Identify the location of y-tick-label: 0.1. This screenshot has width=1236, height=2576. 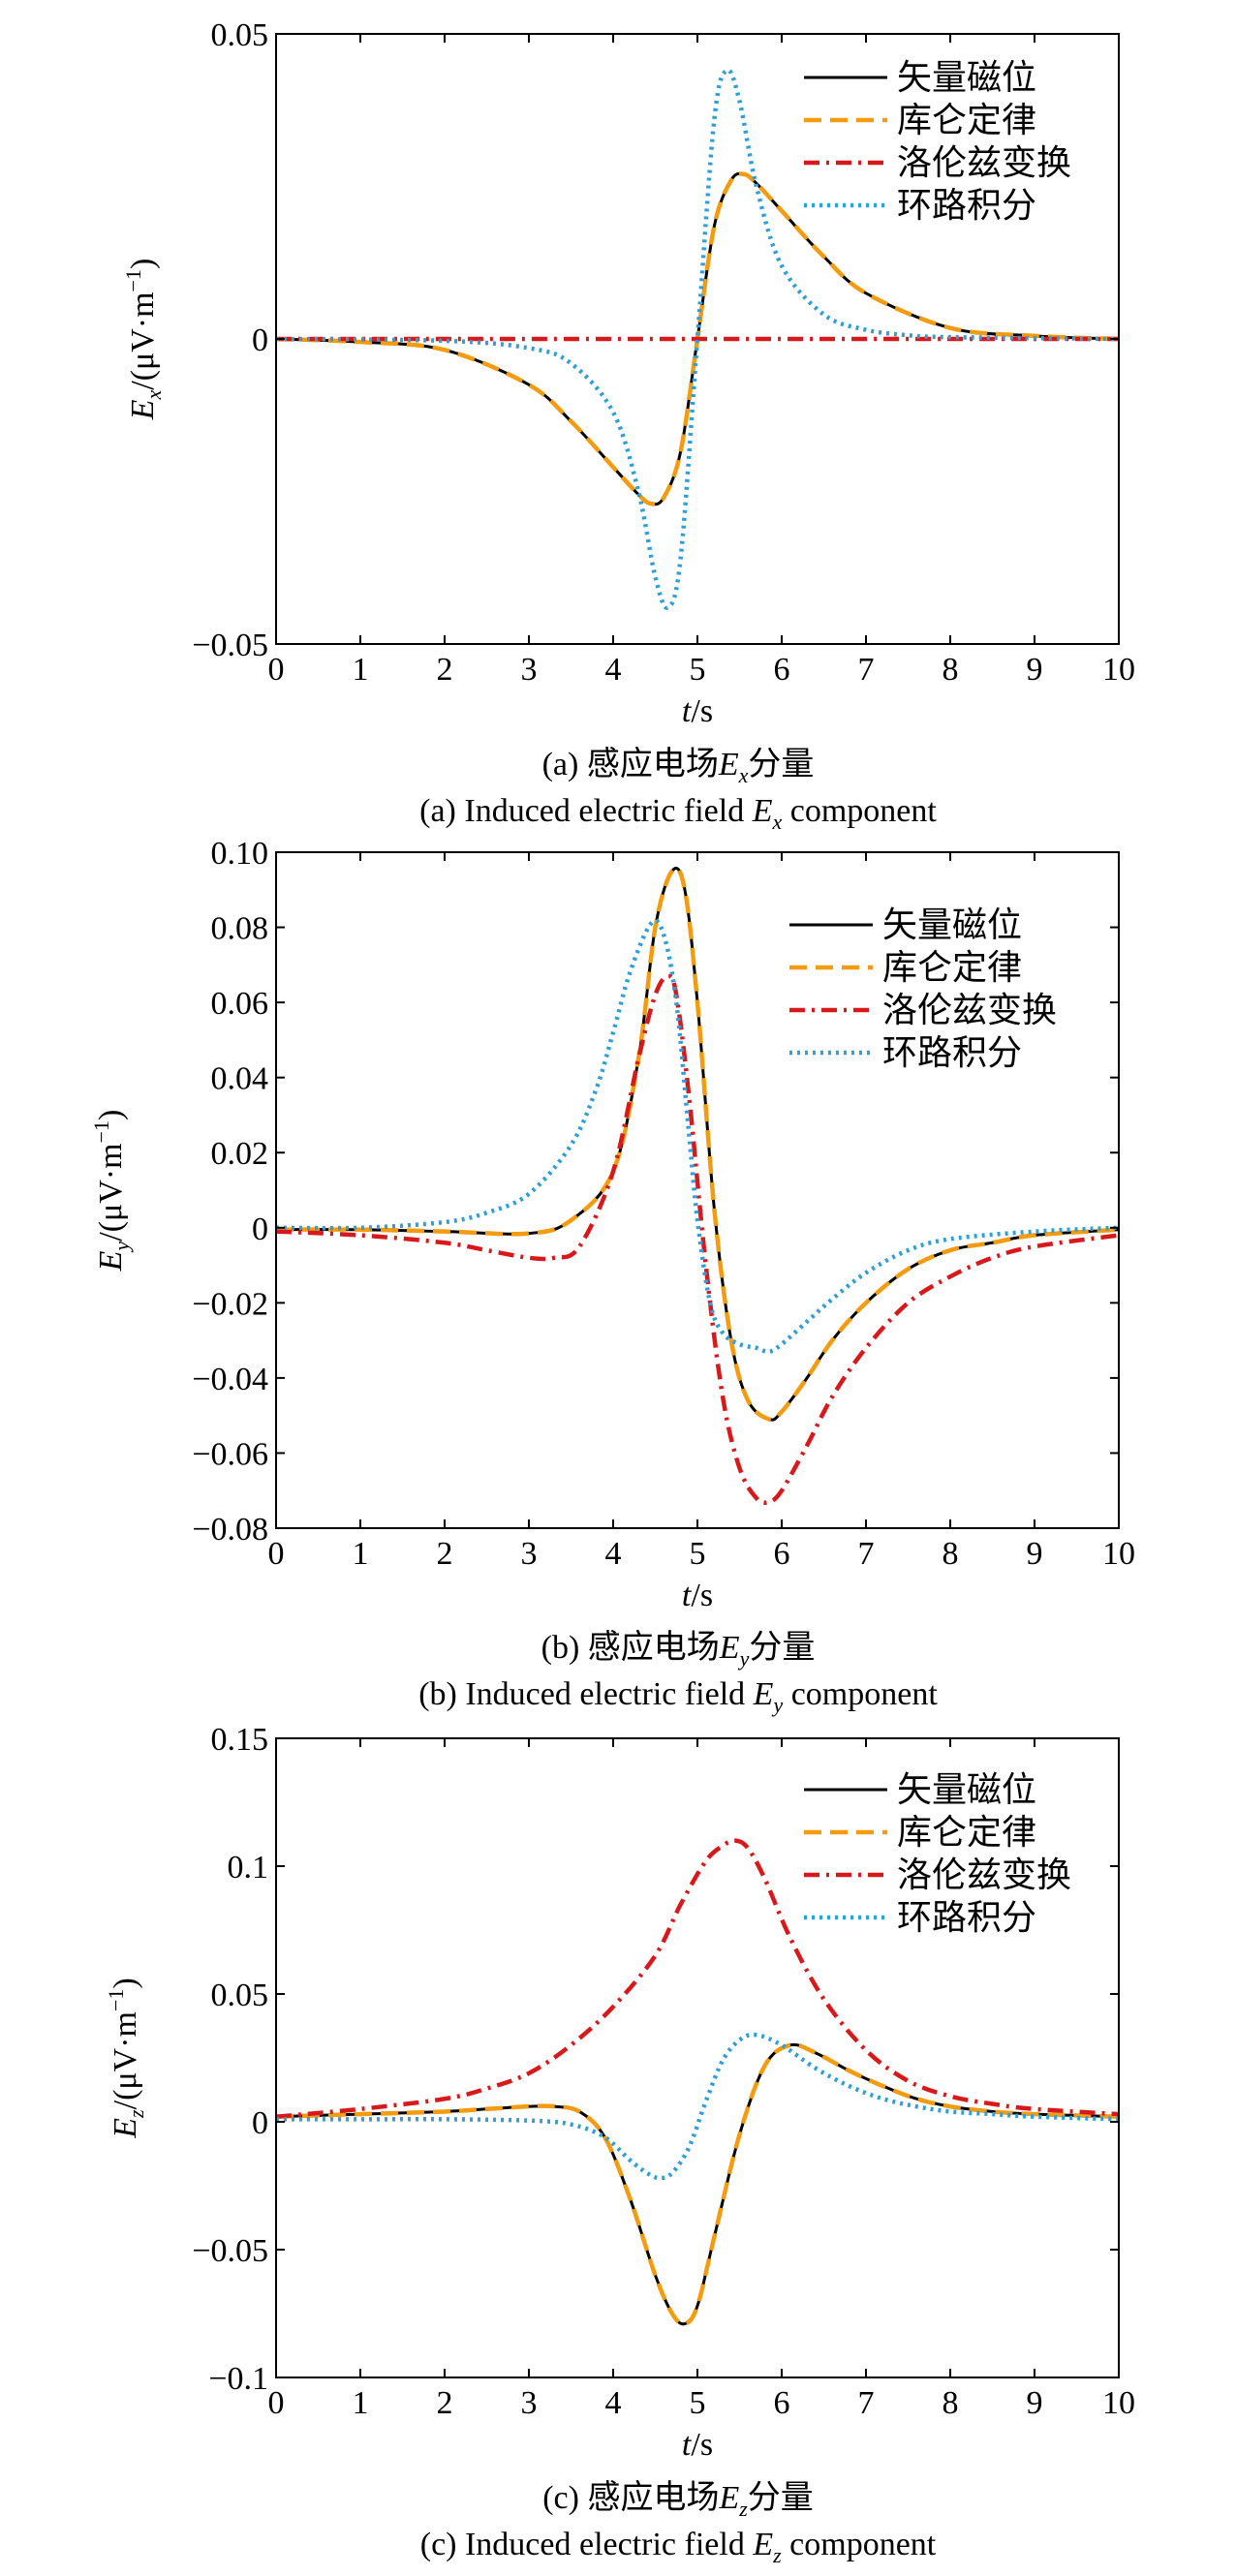
(248, 1868).